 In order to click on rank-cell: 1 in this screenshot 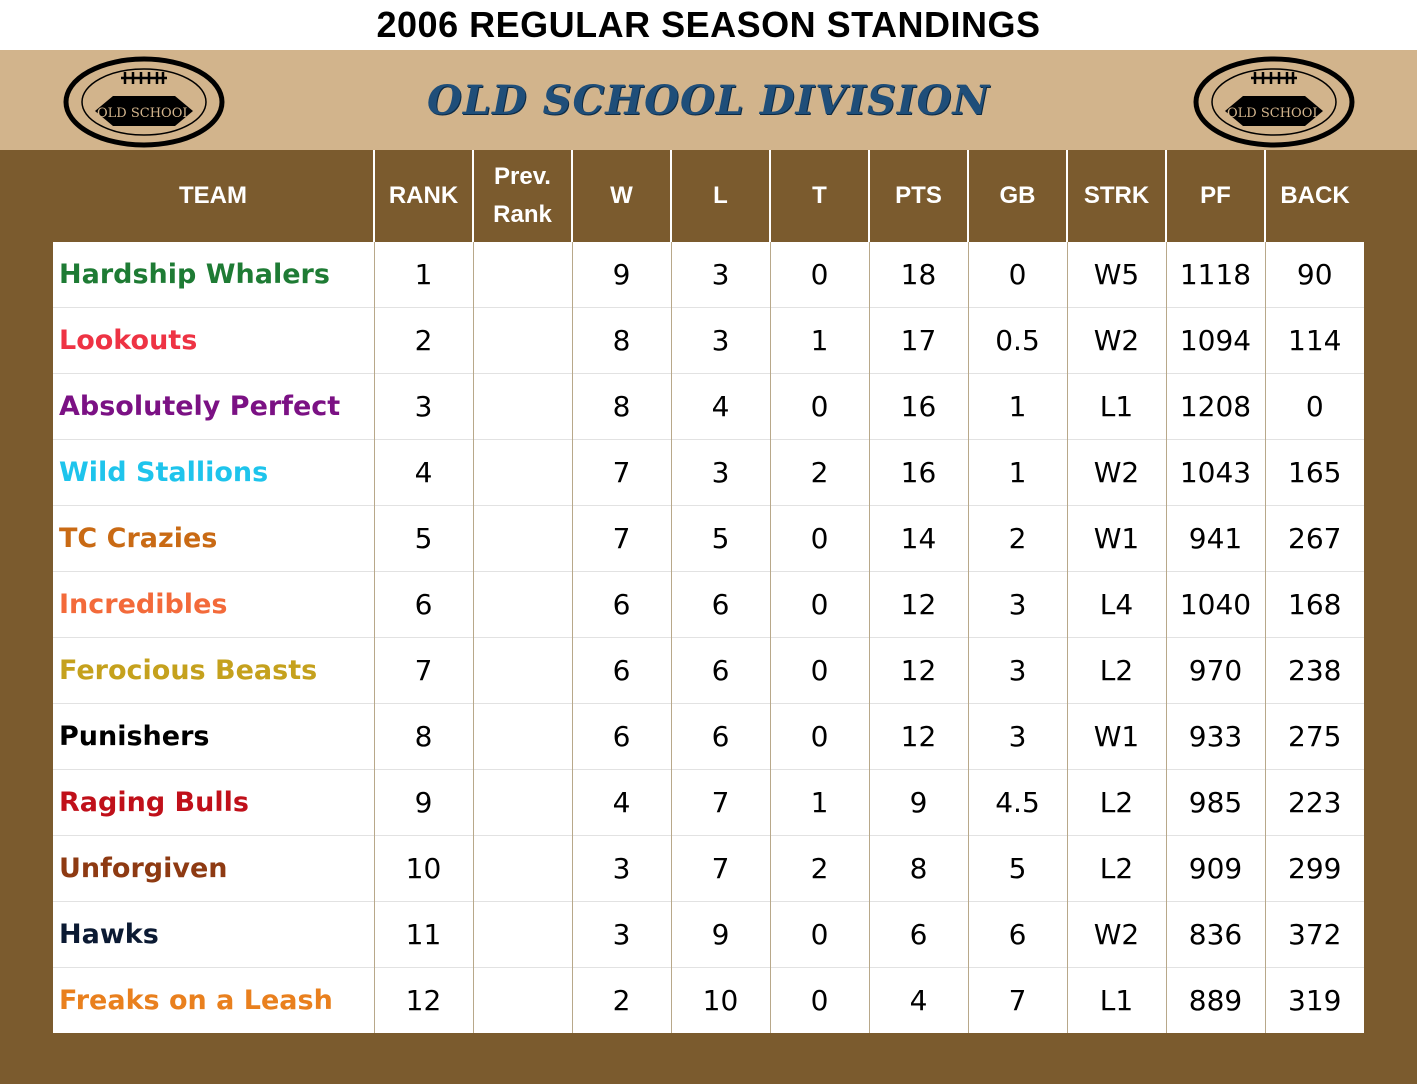, I will do `click(423, 275)`.